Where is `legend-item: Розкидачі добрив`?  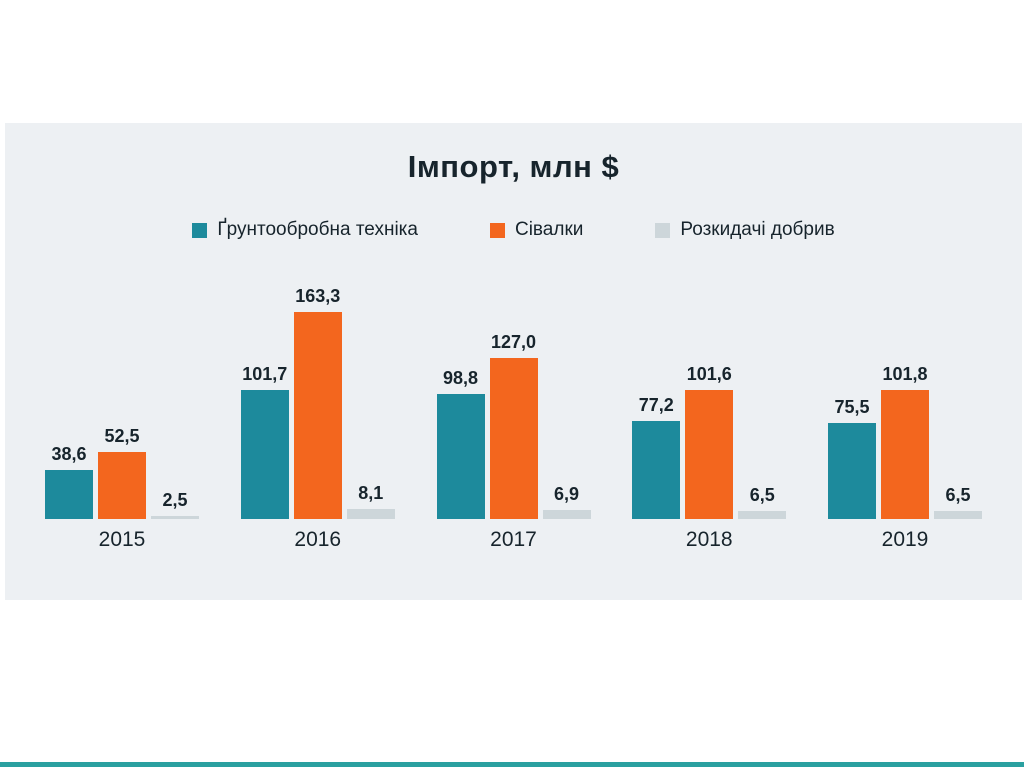 legend-item: Розкидачі добрив is located at coordinates (745, 230).